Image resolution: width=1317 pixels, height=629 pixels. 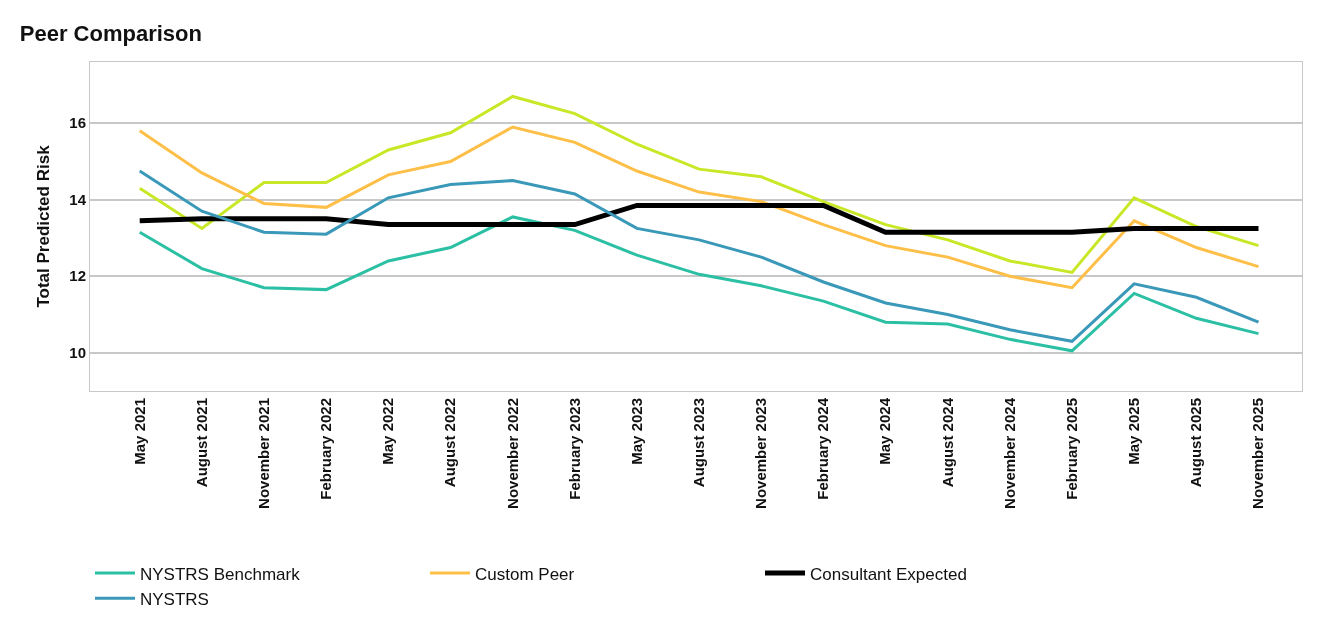 What do you see at coordinates (574, 449) in the screenshot?
I see `x-tick-label: February 2023` at bounding box center [574, 449].